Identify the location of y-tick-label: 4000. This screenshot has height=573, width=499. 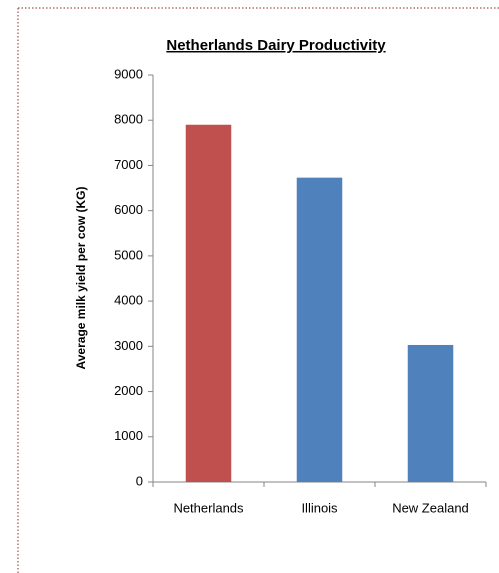
(128, 300).